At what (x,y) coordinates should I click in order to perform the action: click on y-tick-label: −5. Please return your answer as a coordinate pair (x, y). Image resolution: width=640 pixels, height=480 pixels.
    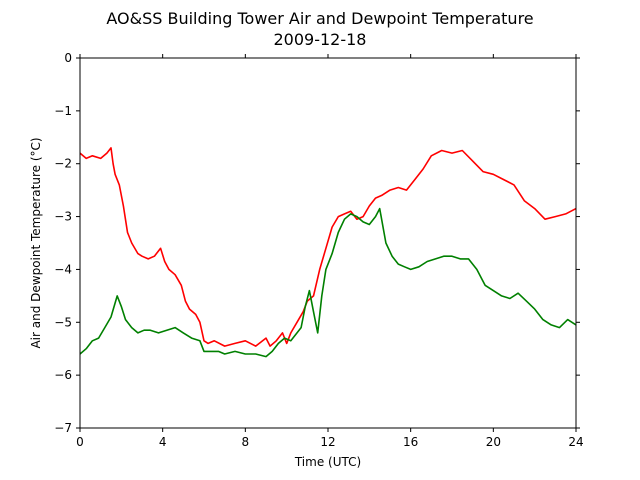
    Looking at the image, I should click on (63, 322).